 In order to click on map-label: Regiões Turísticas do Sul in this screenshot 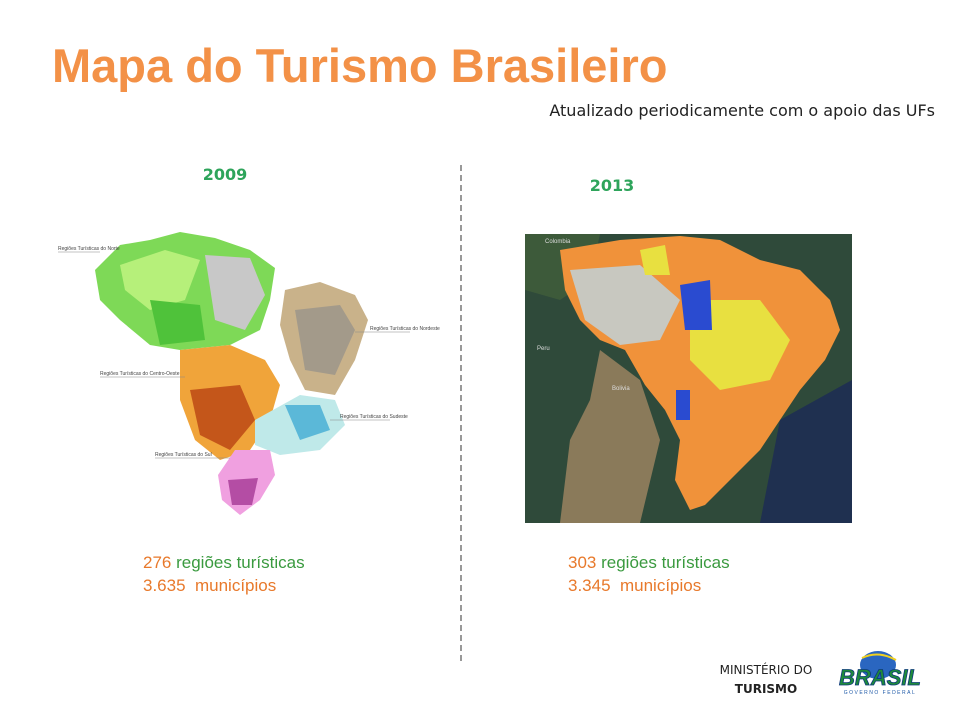, I will do `click(183, 455)`.